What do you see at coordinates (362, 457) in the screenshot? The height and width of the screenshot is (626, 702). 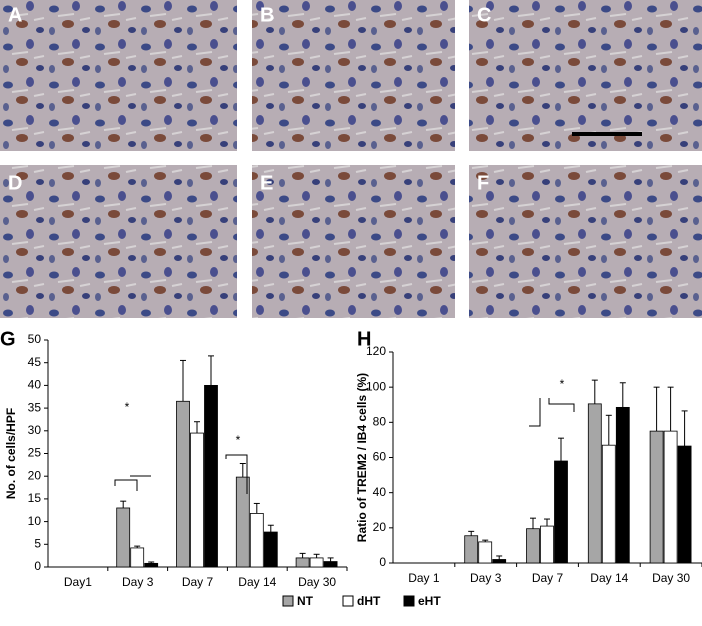 I see `y-axis-label: Ratio of TREM2 / IB4 cells (%)` at bounding box center [362, 457].